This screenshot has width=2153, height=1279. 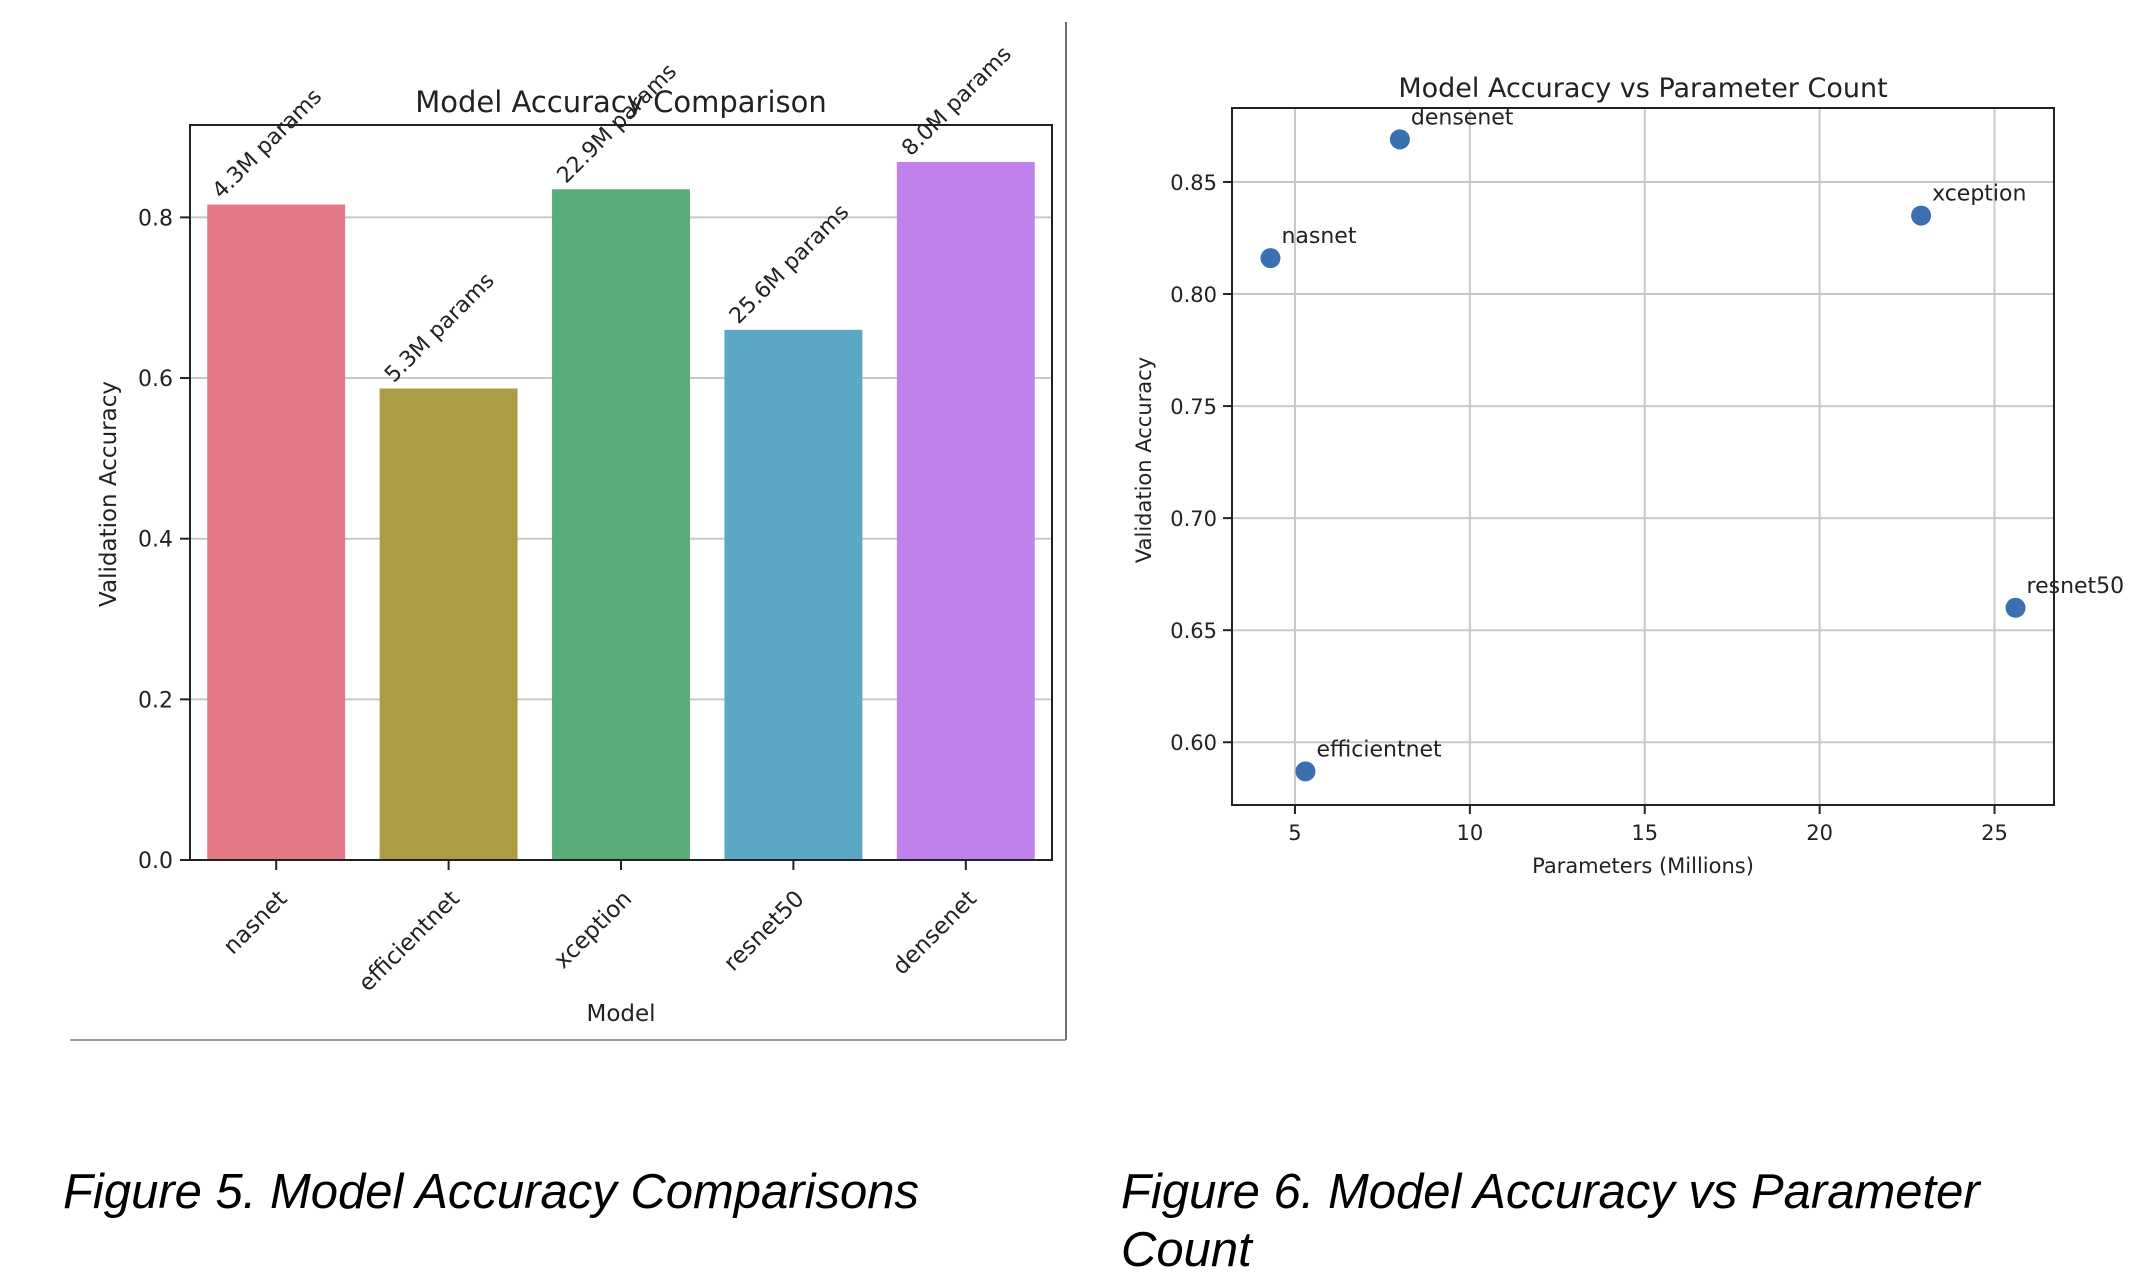 I want to click on bar-chart-title: Model Accuracy Comparison, so click(x=621, y=102).